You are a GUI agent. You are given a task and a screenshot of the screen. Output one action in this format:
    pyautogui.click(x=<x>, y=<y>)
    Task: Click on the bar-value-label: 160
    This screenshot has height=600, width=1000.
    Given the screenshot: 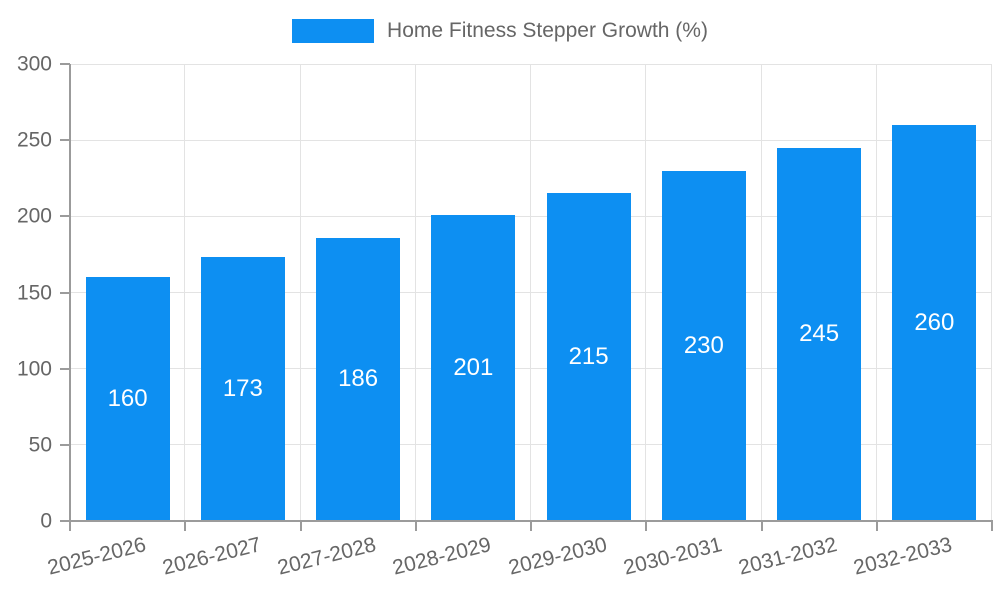 What is the action you would take?
    pyautogui.click(x=127, y=399)
    